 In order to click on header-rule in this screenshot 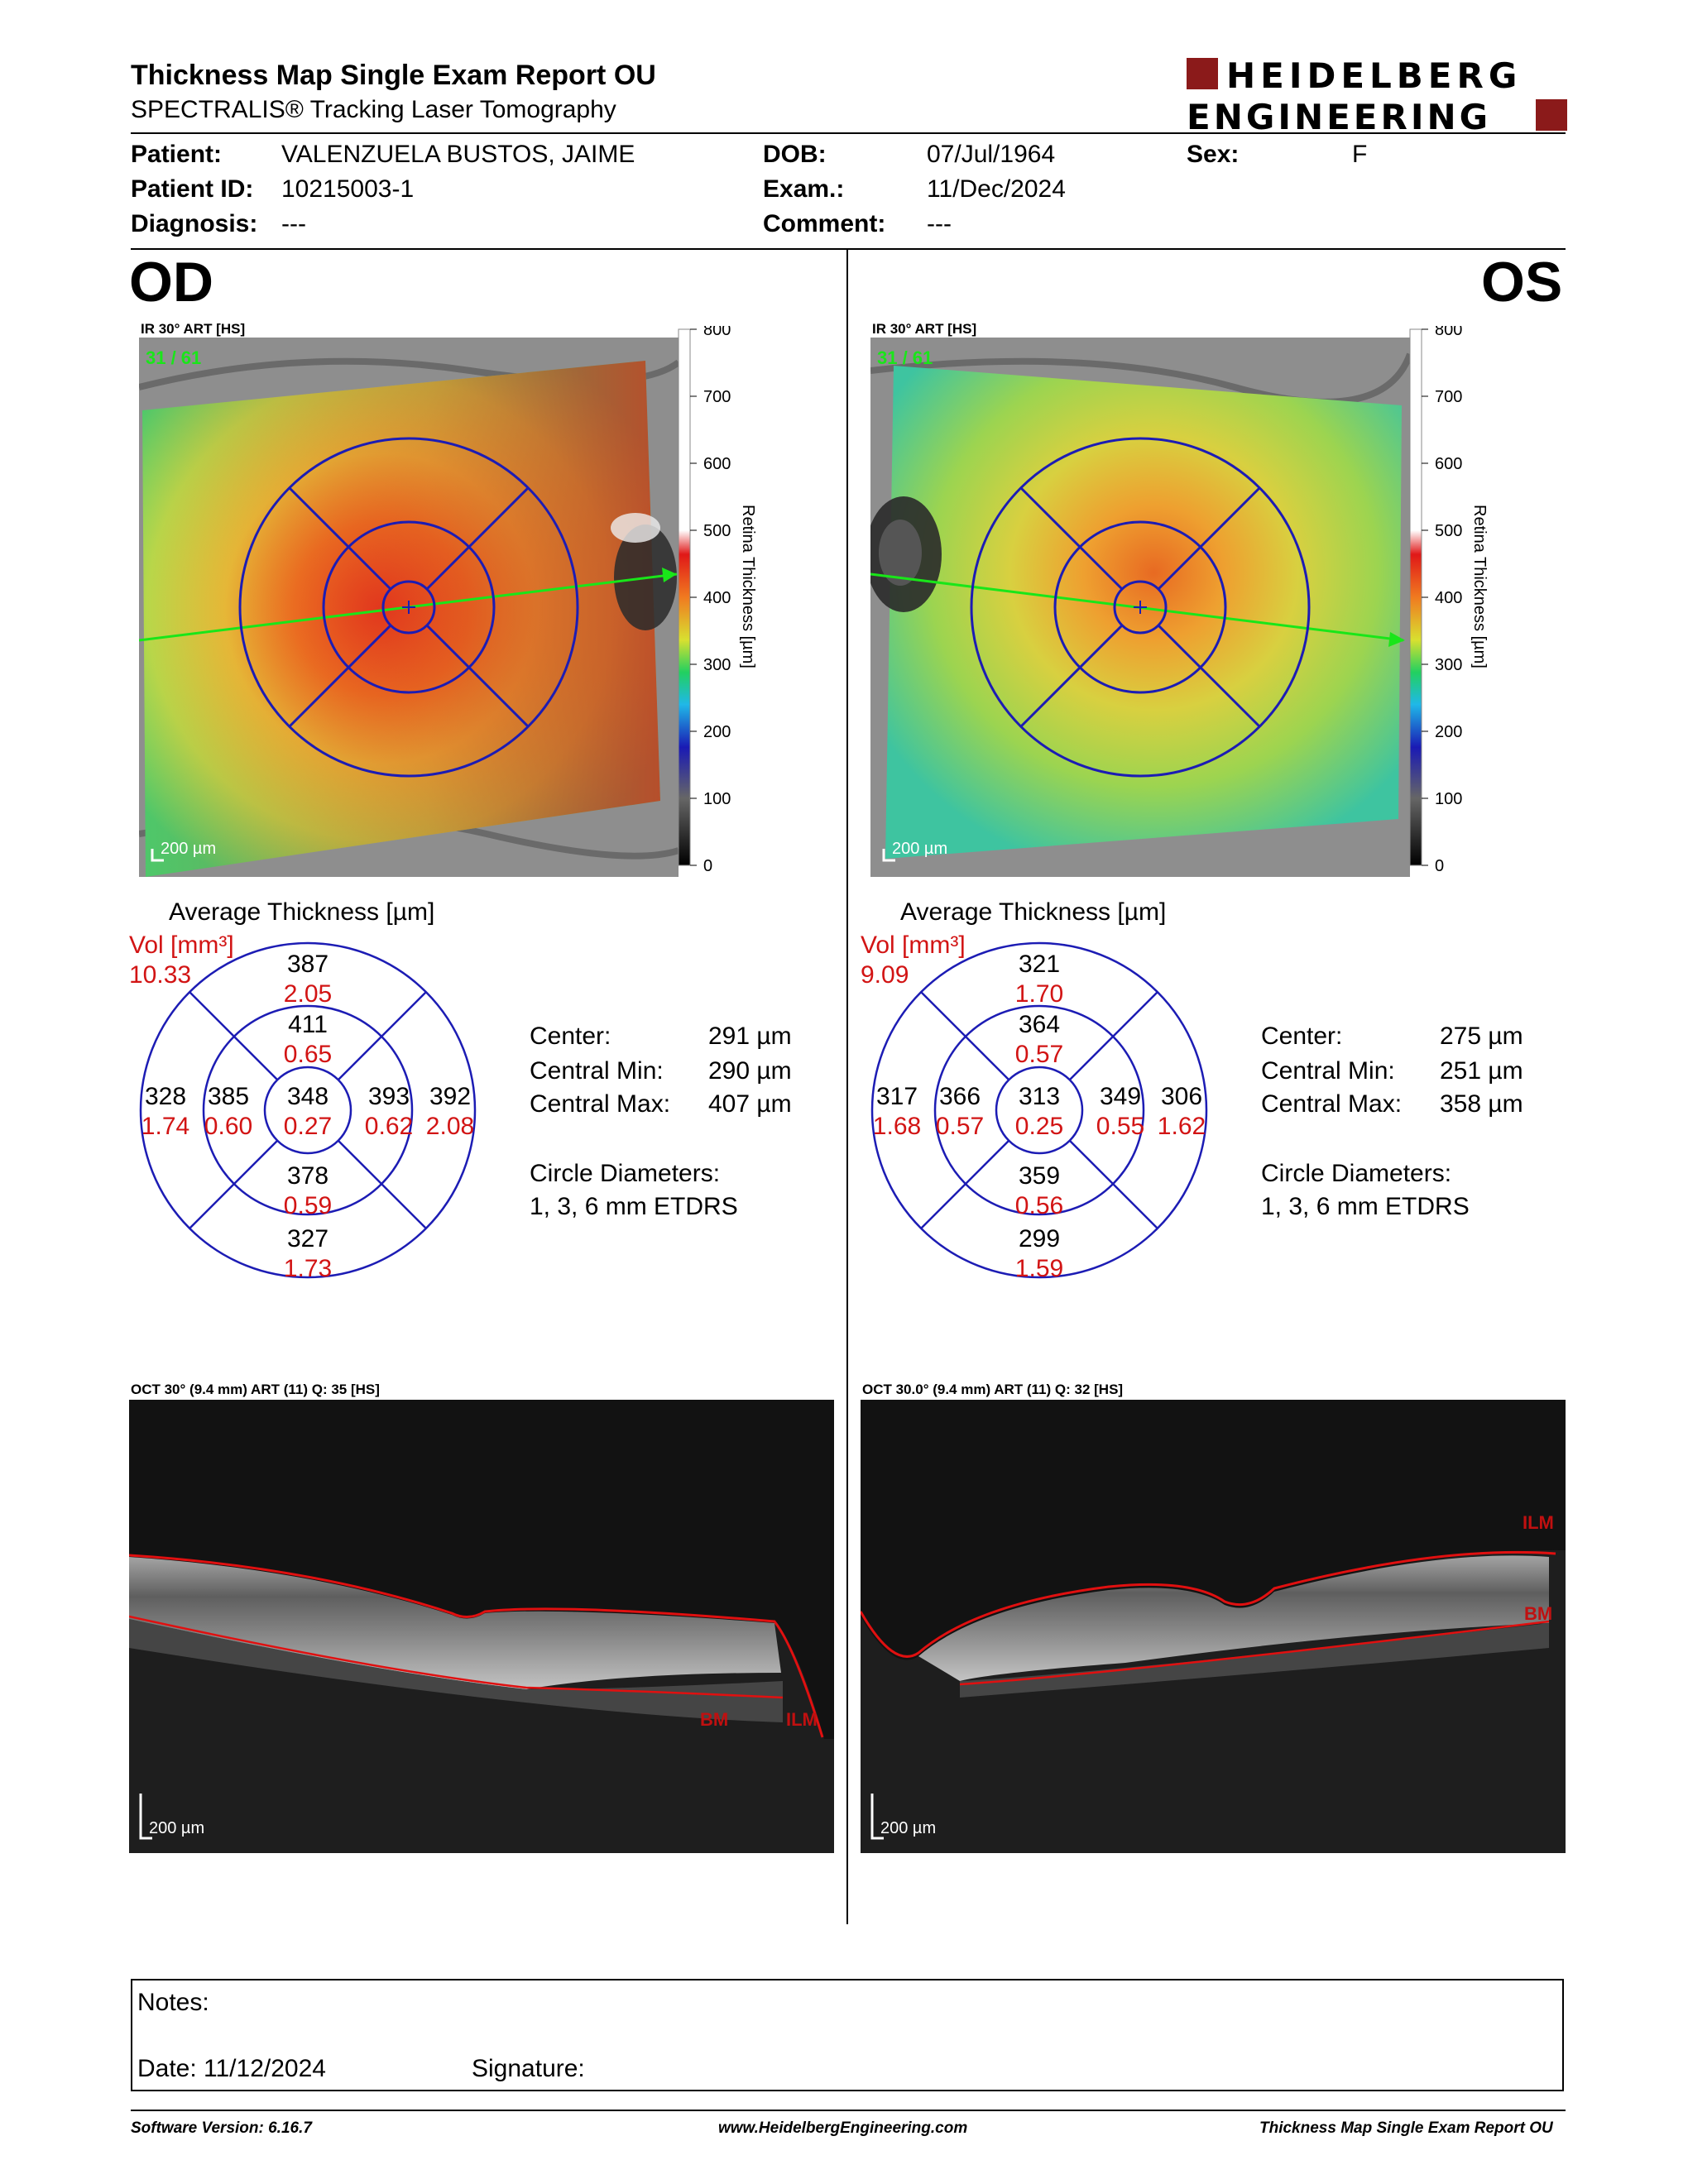, I will do `click(848, 133)`.